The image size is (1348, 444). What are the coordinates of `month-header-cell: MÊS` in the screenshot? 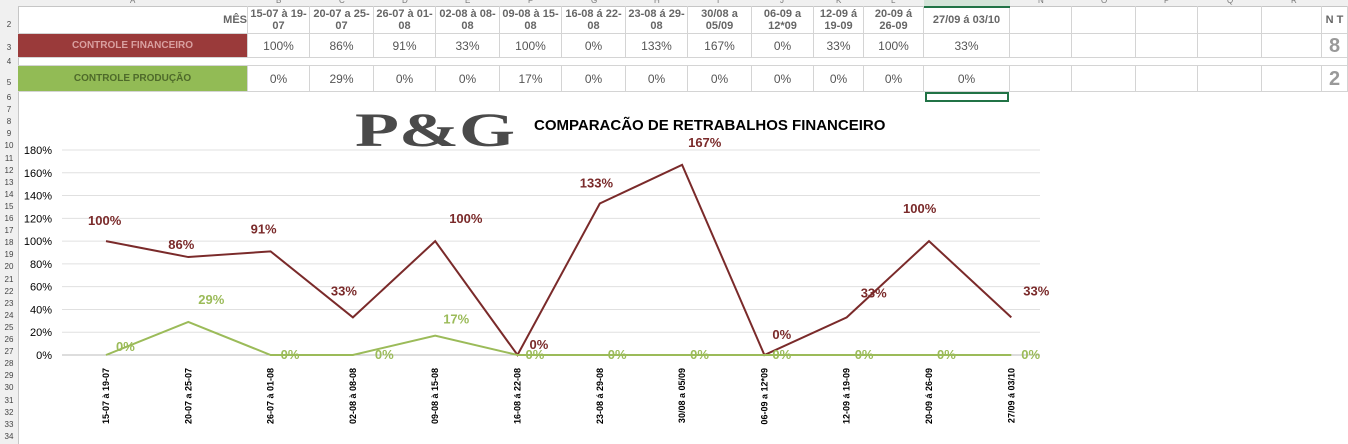 It's located at (133, 20).